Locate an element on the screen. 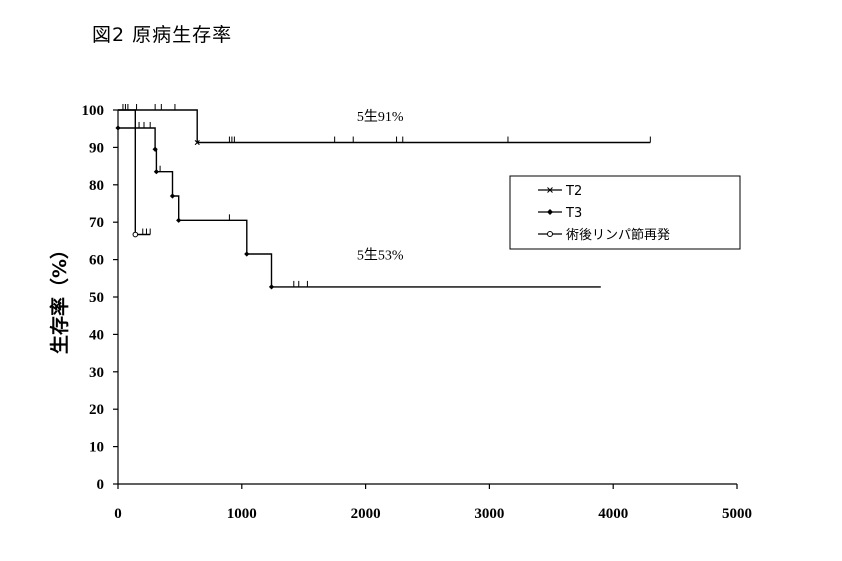  y-tick-label: 60 is located at coordinates (96, 261).